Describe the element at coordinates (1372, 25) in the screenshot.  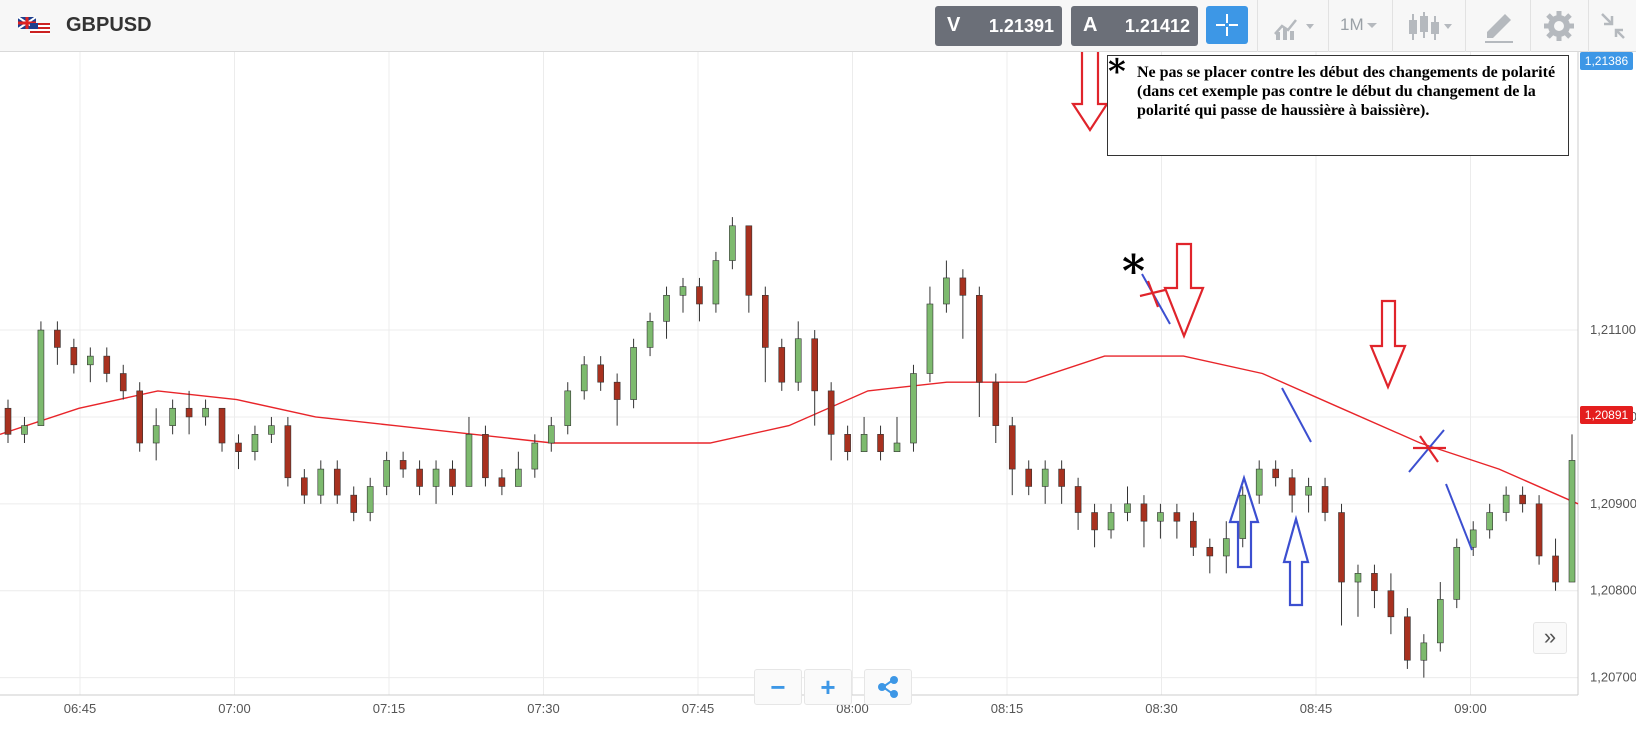
I see `chevron-down-icon` at that location.